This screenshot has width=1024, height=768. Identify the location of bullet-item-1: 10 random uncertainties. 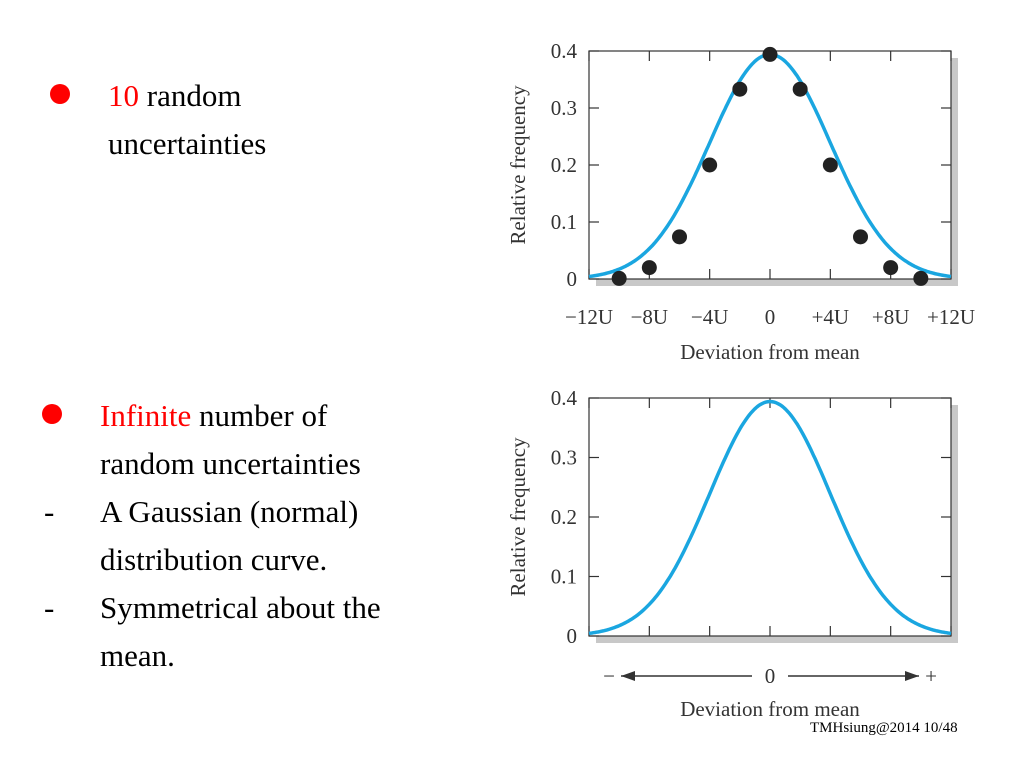
(158, 120).